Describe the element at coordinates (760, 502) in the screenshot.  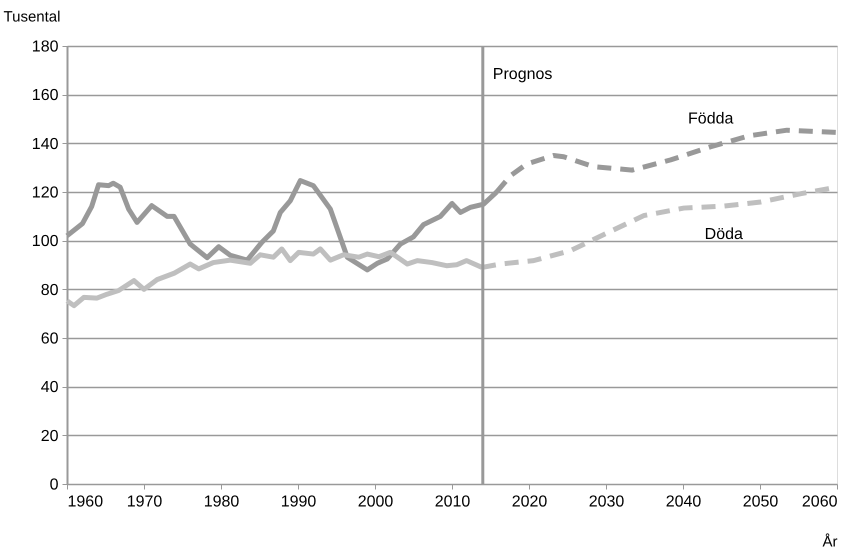
I see `x-tick-label: 2050` at that location.